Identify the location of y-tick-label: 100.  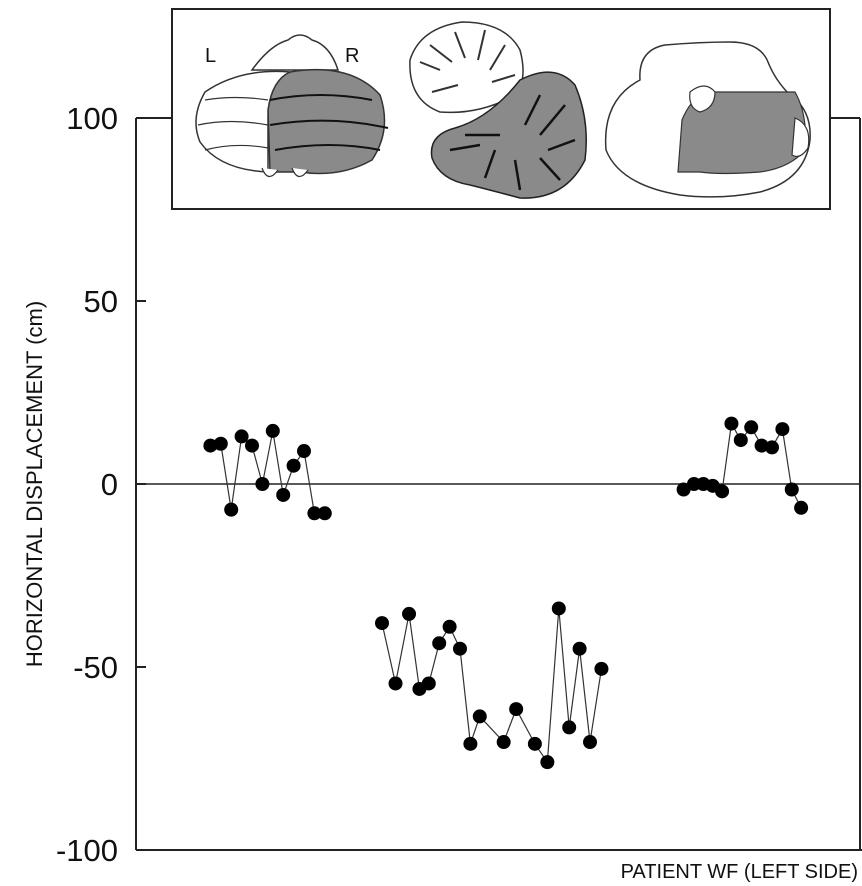
(92, 118).